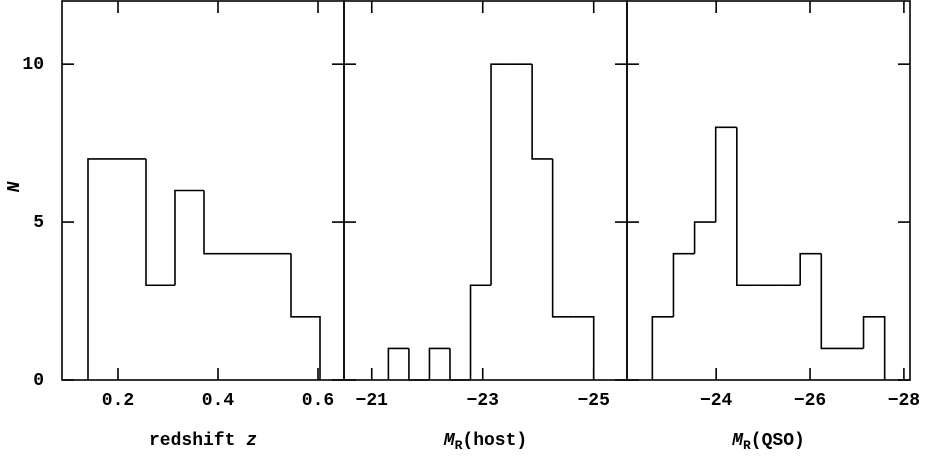  I want to click on x-axis-label: MR(QSO), so click(768, 442).